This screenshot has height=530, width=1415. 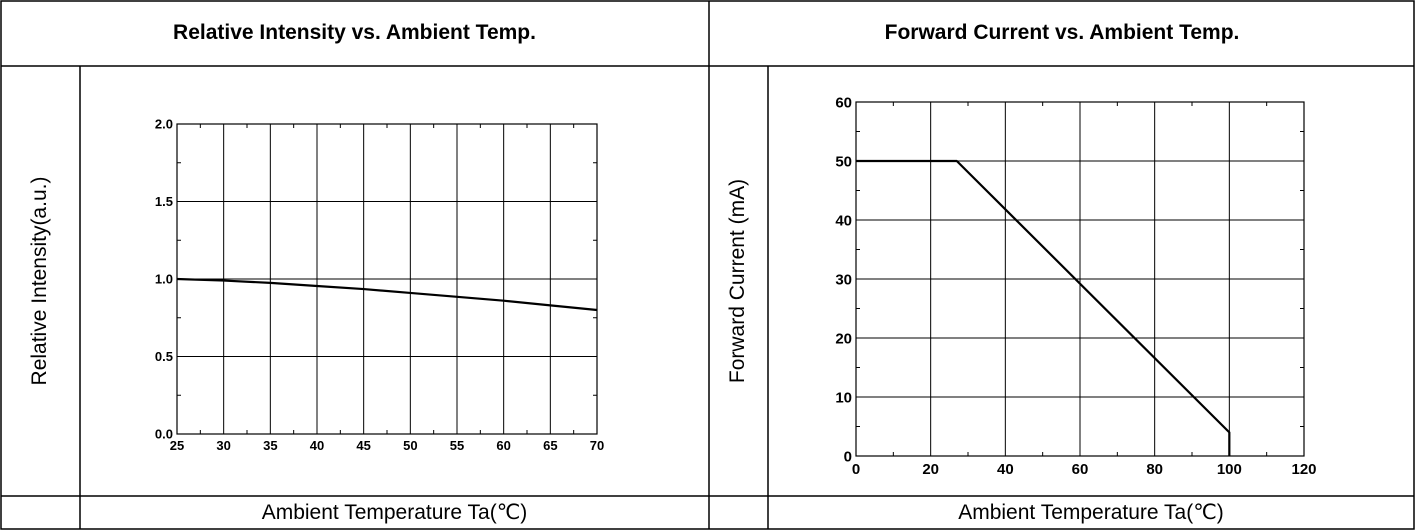 What do you see at coordinates (317, 445) in the screenshot?
I see `intensity-x-tick-label: 40` at bounding box center [317, 445].